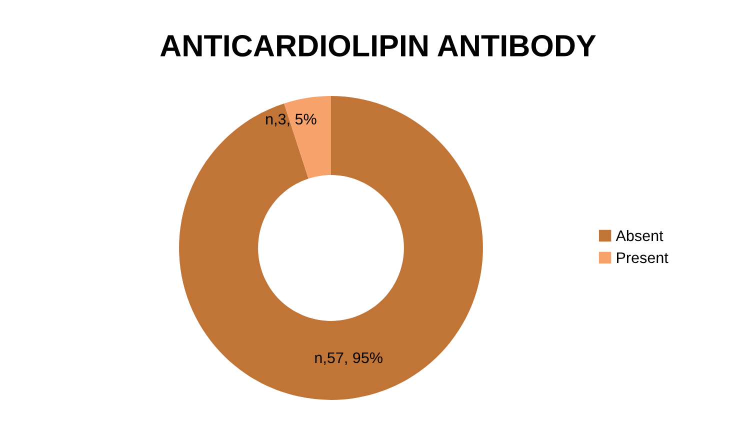  What do you see at coordinates (378, 45) in the screenshot?
I see `chart-title: ANTICARDIOLIPIN ANTIBODY` at bounding box center [378, 45].